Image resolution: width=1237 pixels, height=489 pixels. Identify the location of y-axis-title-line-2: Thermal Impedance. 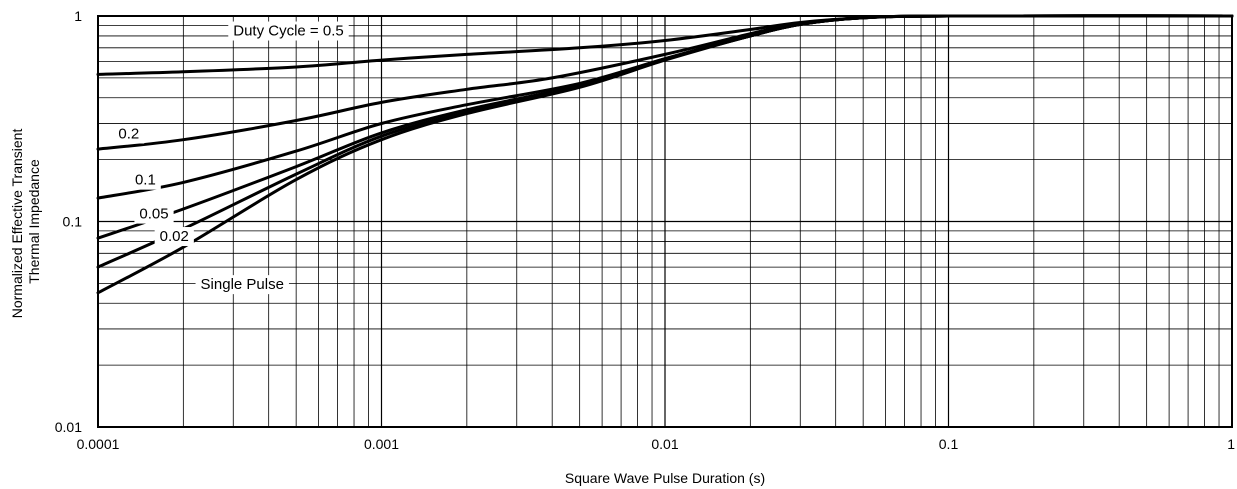
(34, 221).